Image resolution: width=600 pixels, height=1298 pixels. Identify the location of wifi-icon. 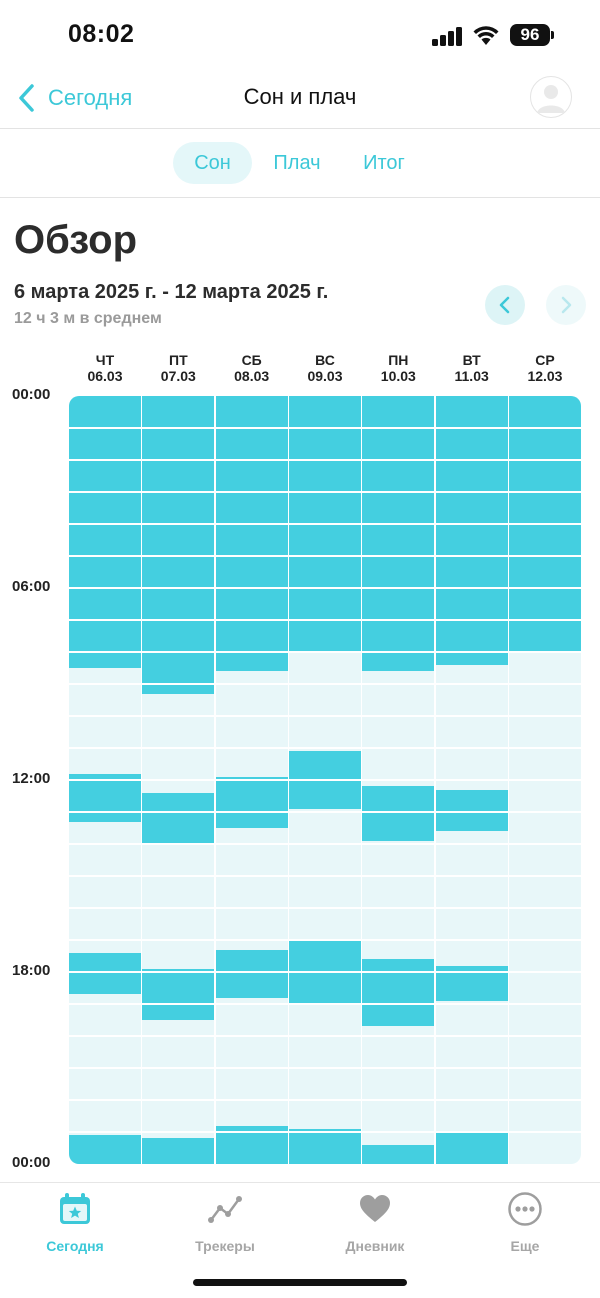
(486, 35).